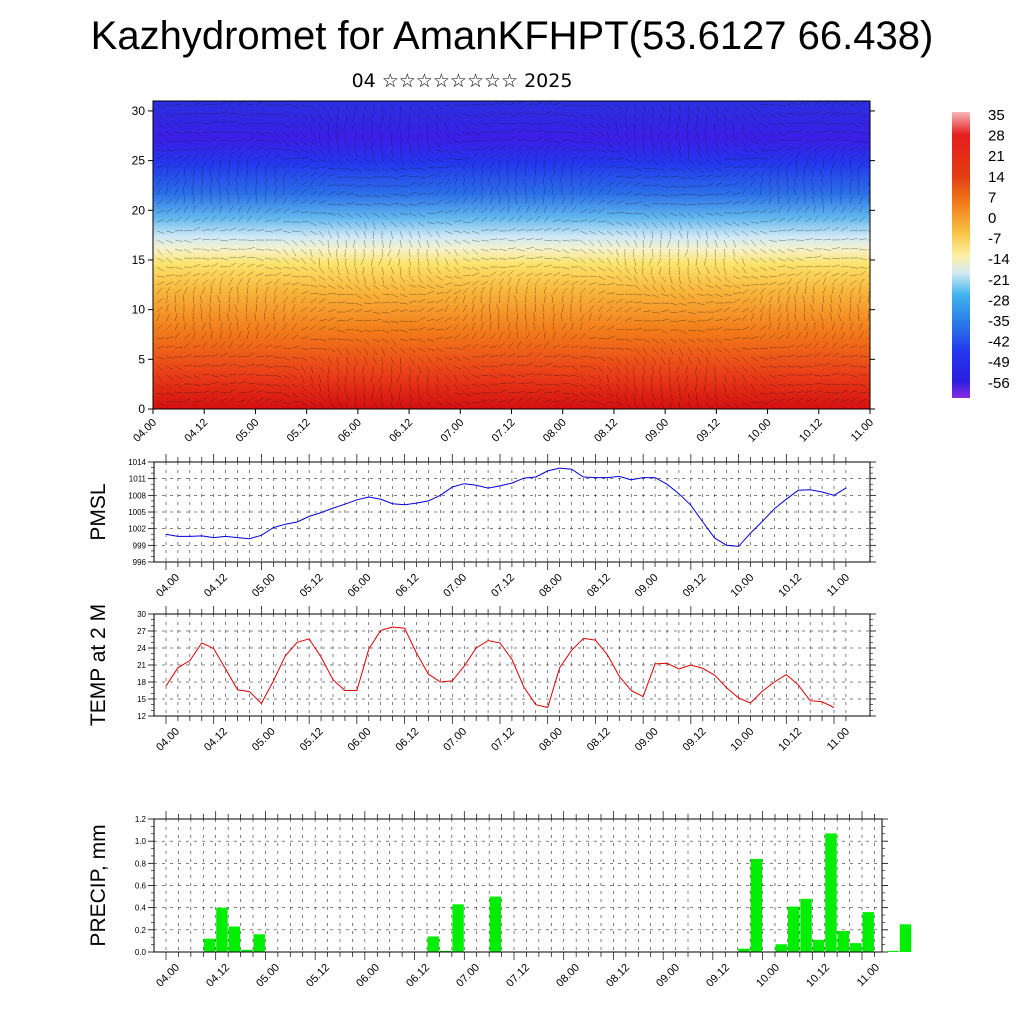 This screenshot has width=1024, height=1024. Describe the element at coordinates (368, 976) in the screenshot. I see `x-tick-label: 06.00` at that location.